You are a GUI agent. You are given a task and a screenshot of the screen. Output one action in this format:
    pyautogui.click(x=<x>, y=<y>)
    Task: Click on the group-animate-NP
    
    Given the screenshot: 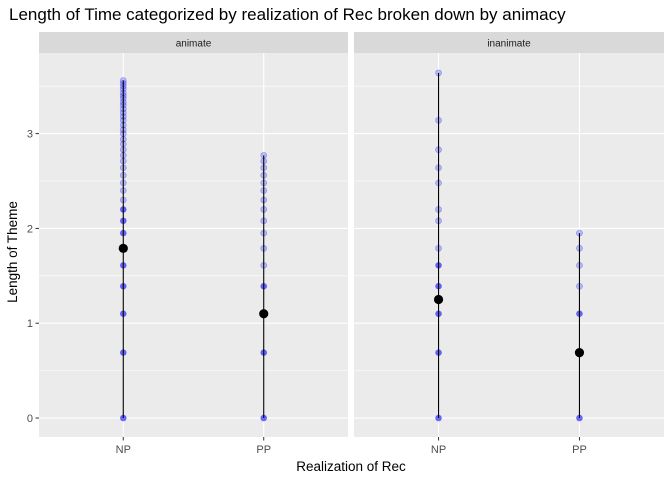 What is the action you would take?
    pyautogui.click(x=123, y=249)
    